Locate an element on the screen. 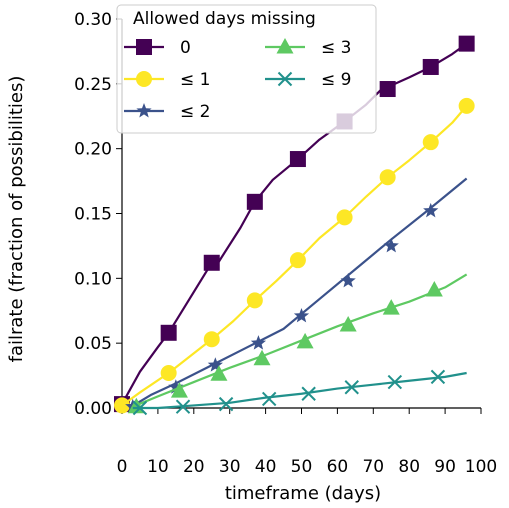  legend-label: ≤ 9 is located at coordinates (336, 80).